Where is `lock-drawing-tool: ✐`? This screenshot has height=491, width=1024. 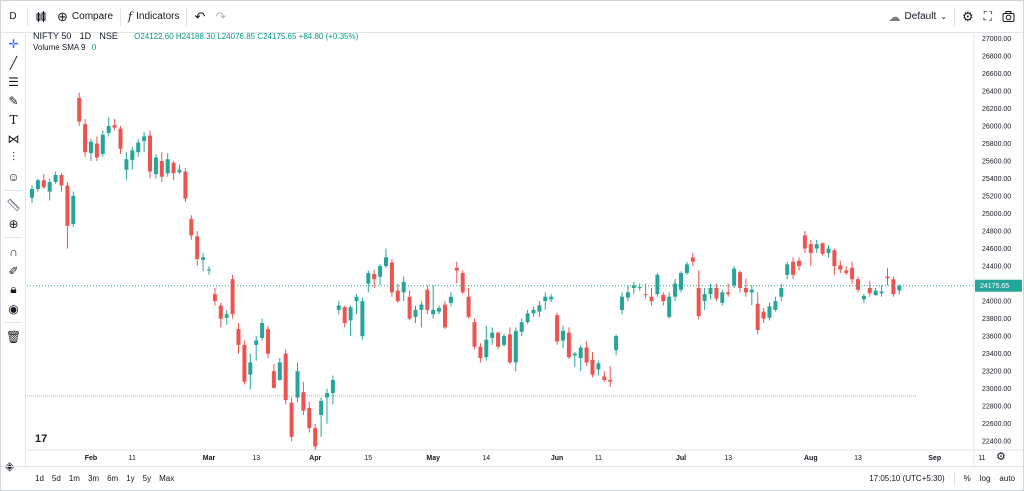
lock-drawing-tool: ✐ is located at coordinates (13, 270).